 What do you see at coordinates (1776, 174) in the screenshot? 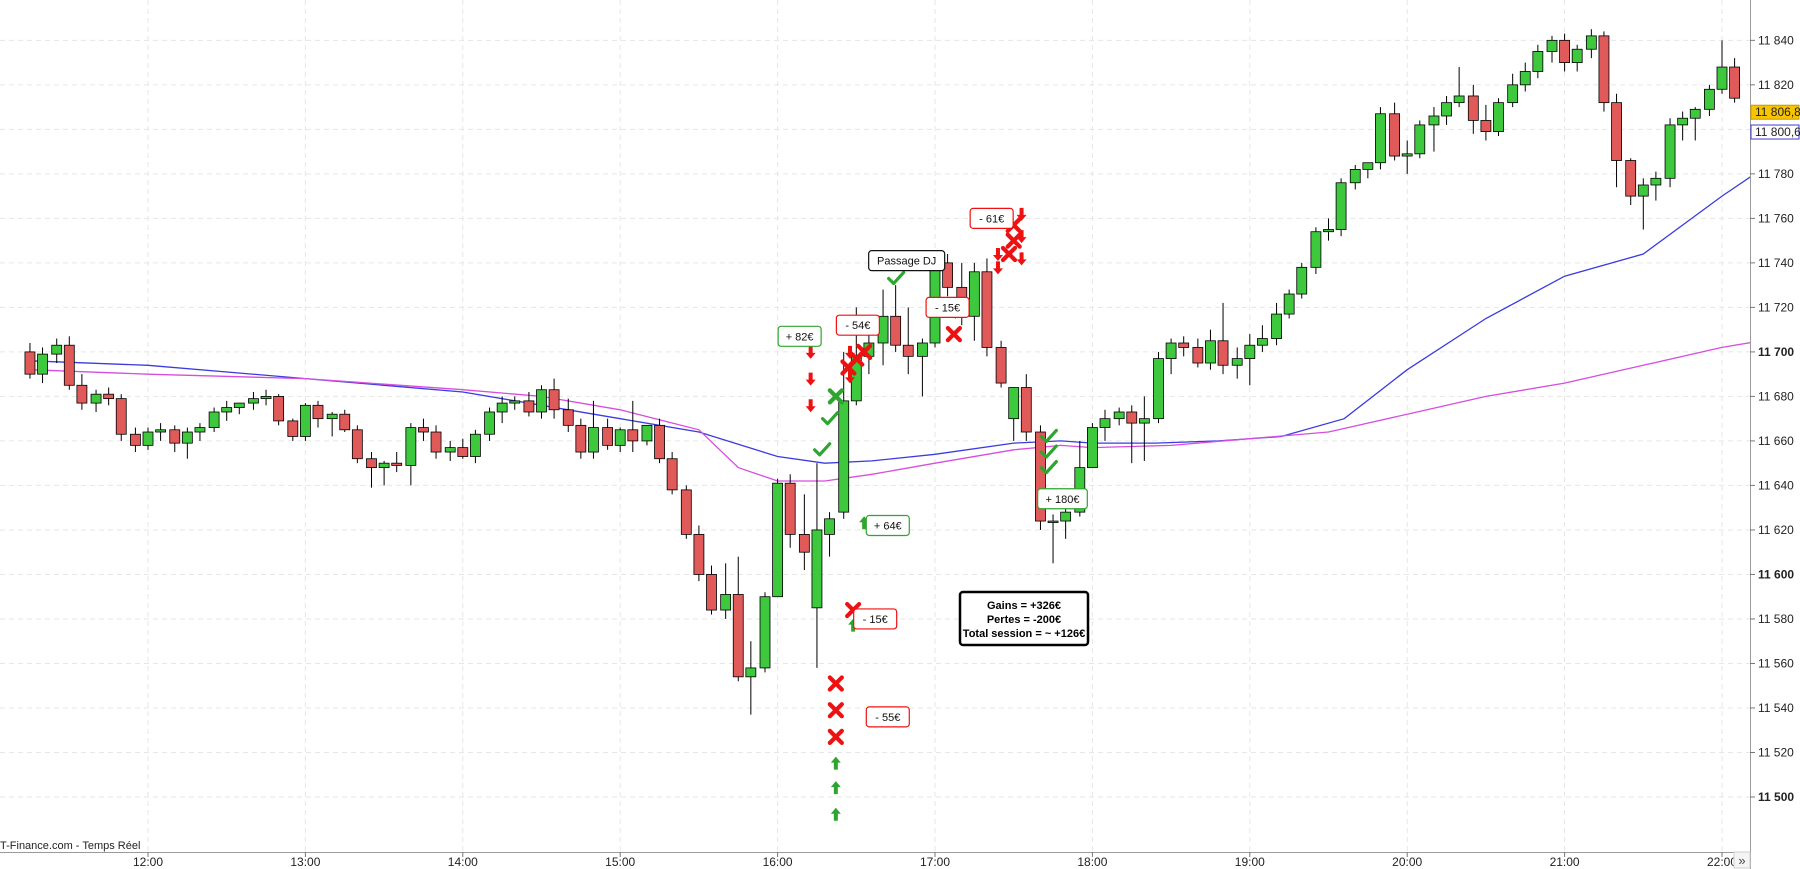
I see `y-tick-label: 11 780` at bounding box center [1776, 174].